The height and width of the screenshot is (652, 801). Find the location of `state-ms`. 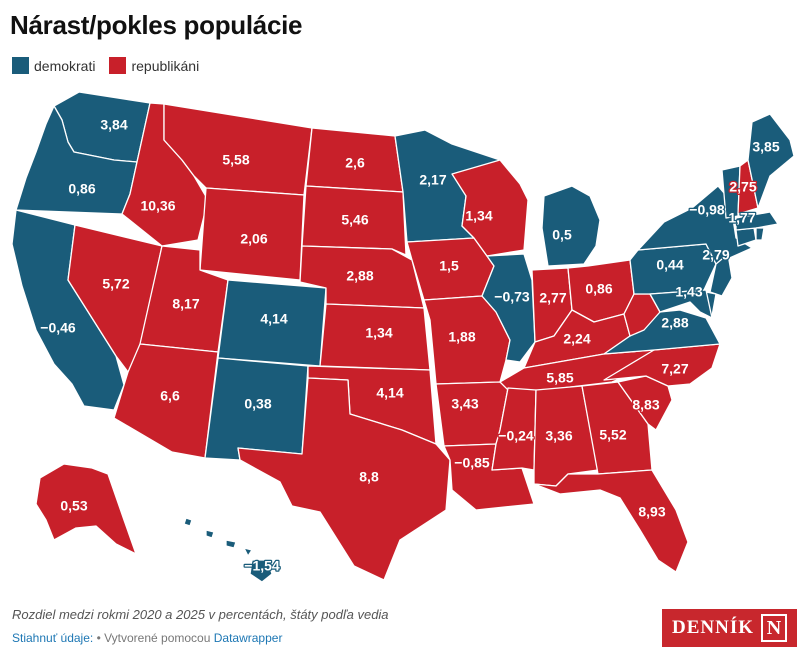

state-ms is located at coordinates (514, 429).